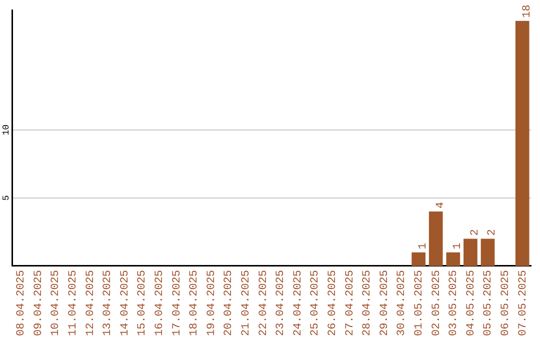  Describe the element at coordinates (264, 303) in the screenshot. I see `x-tick-label: 22.04.2025` at that location.